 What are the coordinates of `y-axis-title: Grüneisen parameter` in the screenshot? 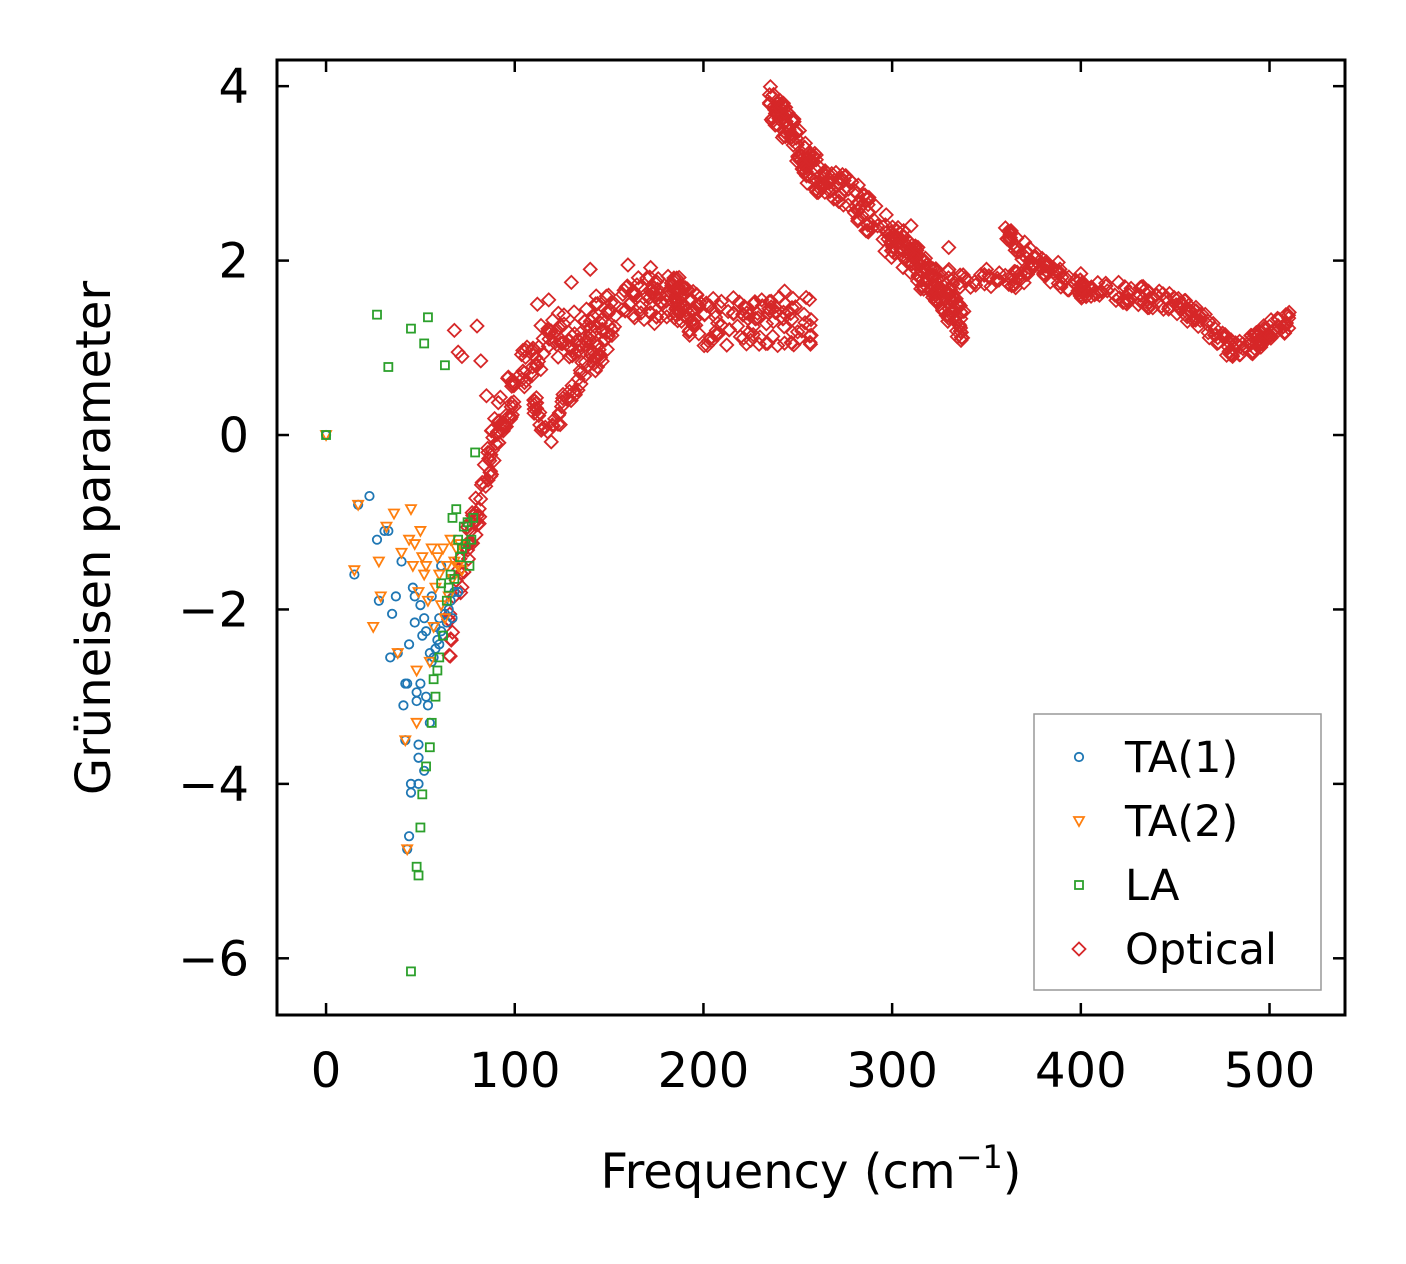 It's located at (94, 538).